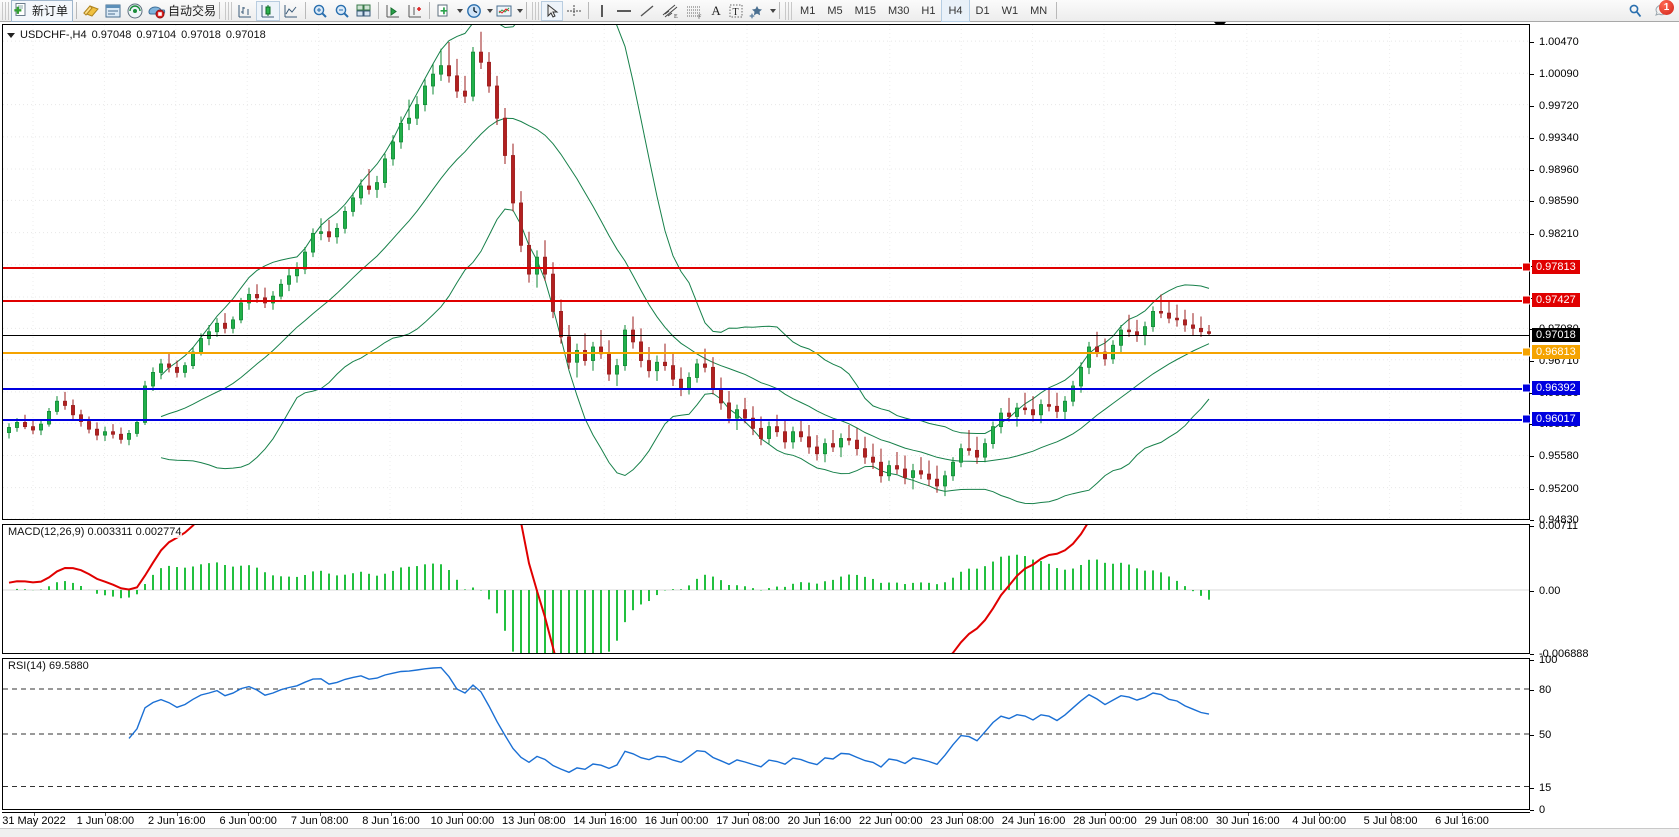 Image resolution: width=1679 pixels, height=837 pixels. What do you see at coordinates (1537, 810) in the screenshot?
I see `rsi-tick: 0` at bounding box center [1537, 810].